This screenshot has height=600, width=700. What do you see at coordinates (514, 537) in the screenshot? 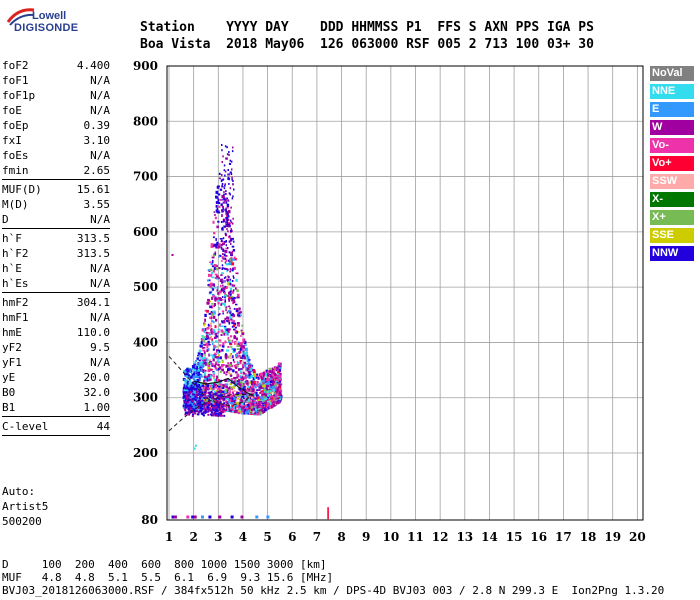
I see `x-tick-label: 15` at bounding box center [514, 537].